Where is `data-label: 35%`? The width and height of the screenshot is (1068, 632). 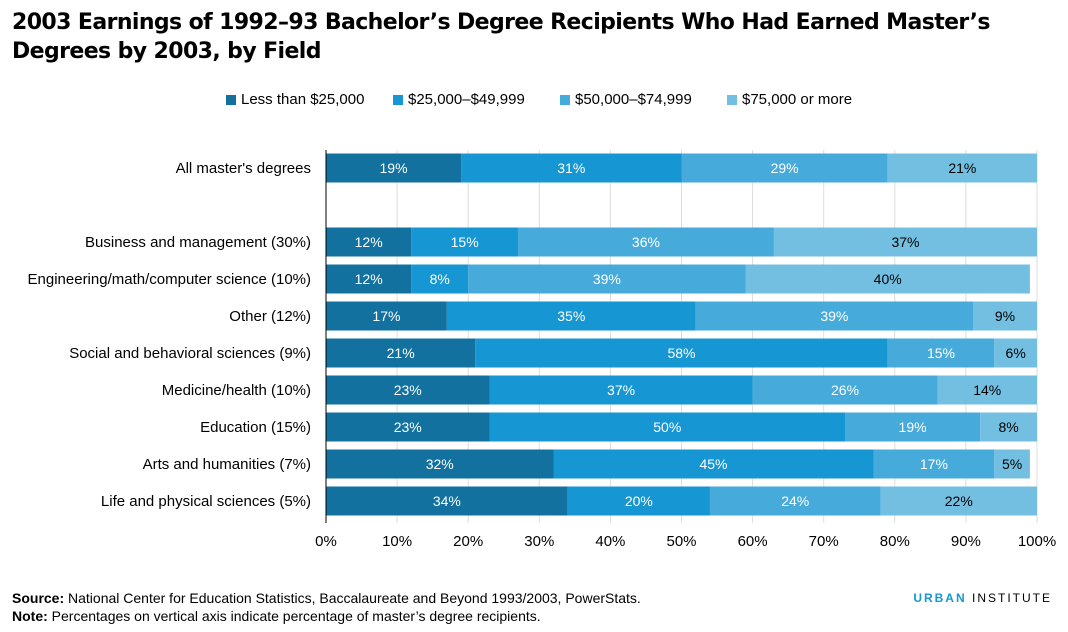
data-label: 35% is located at coordinates (571, 316).